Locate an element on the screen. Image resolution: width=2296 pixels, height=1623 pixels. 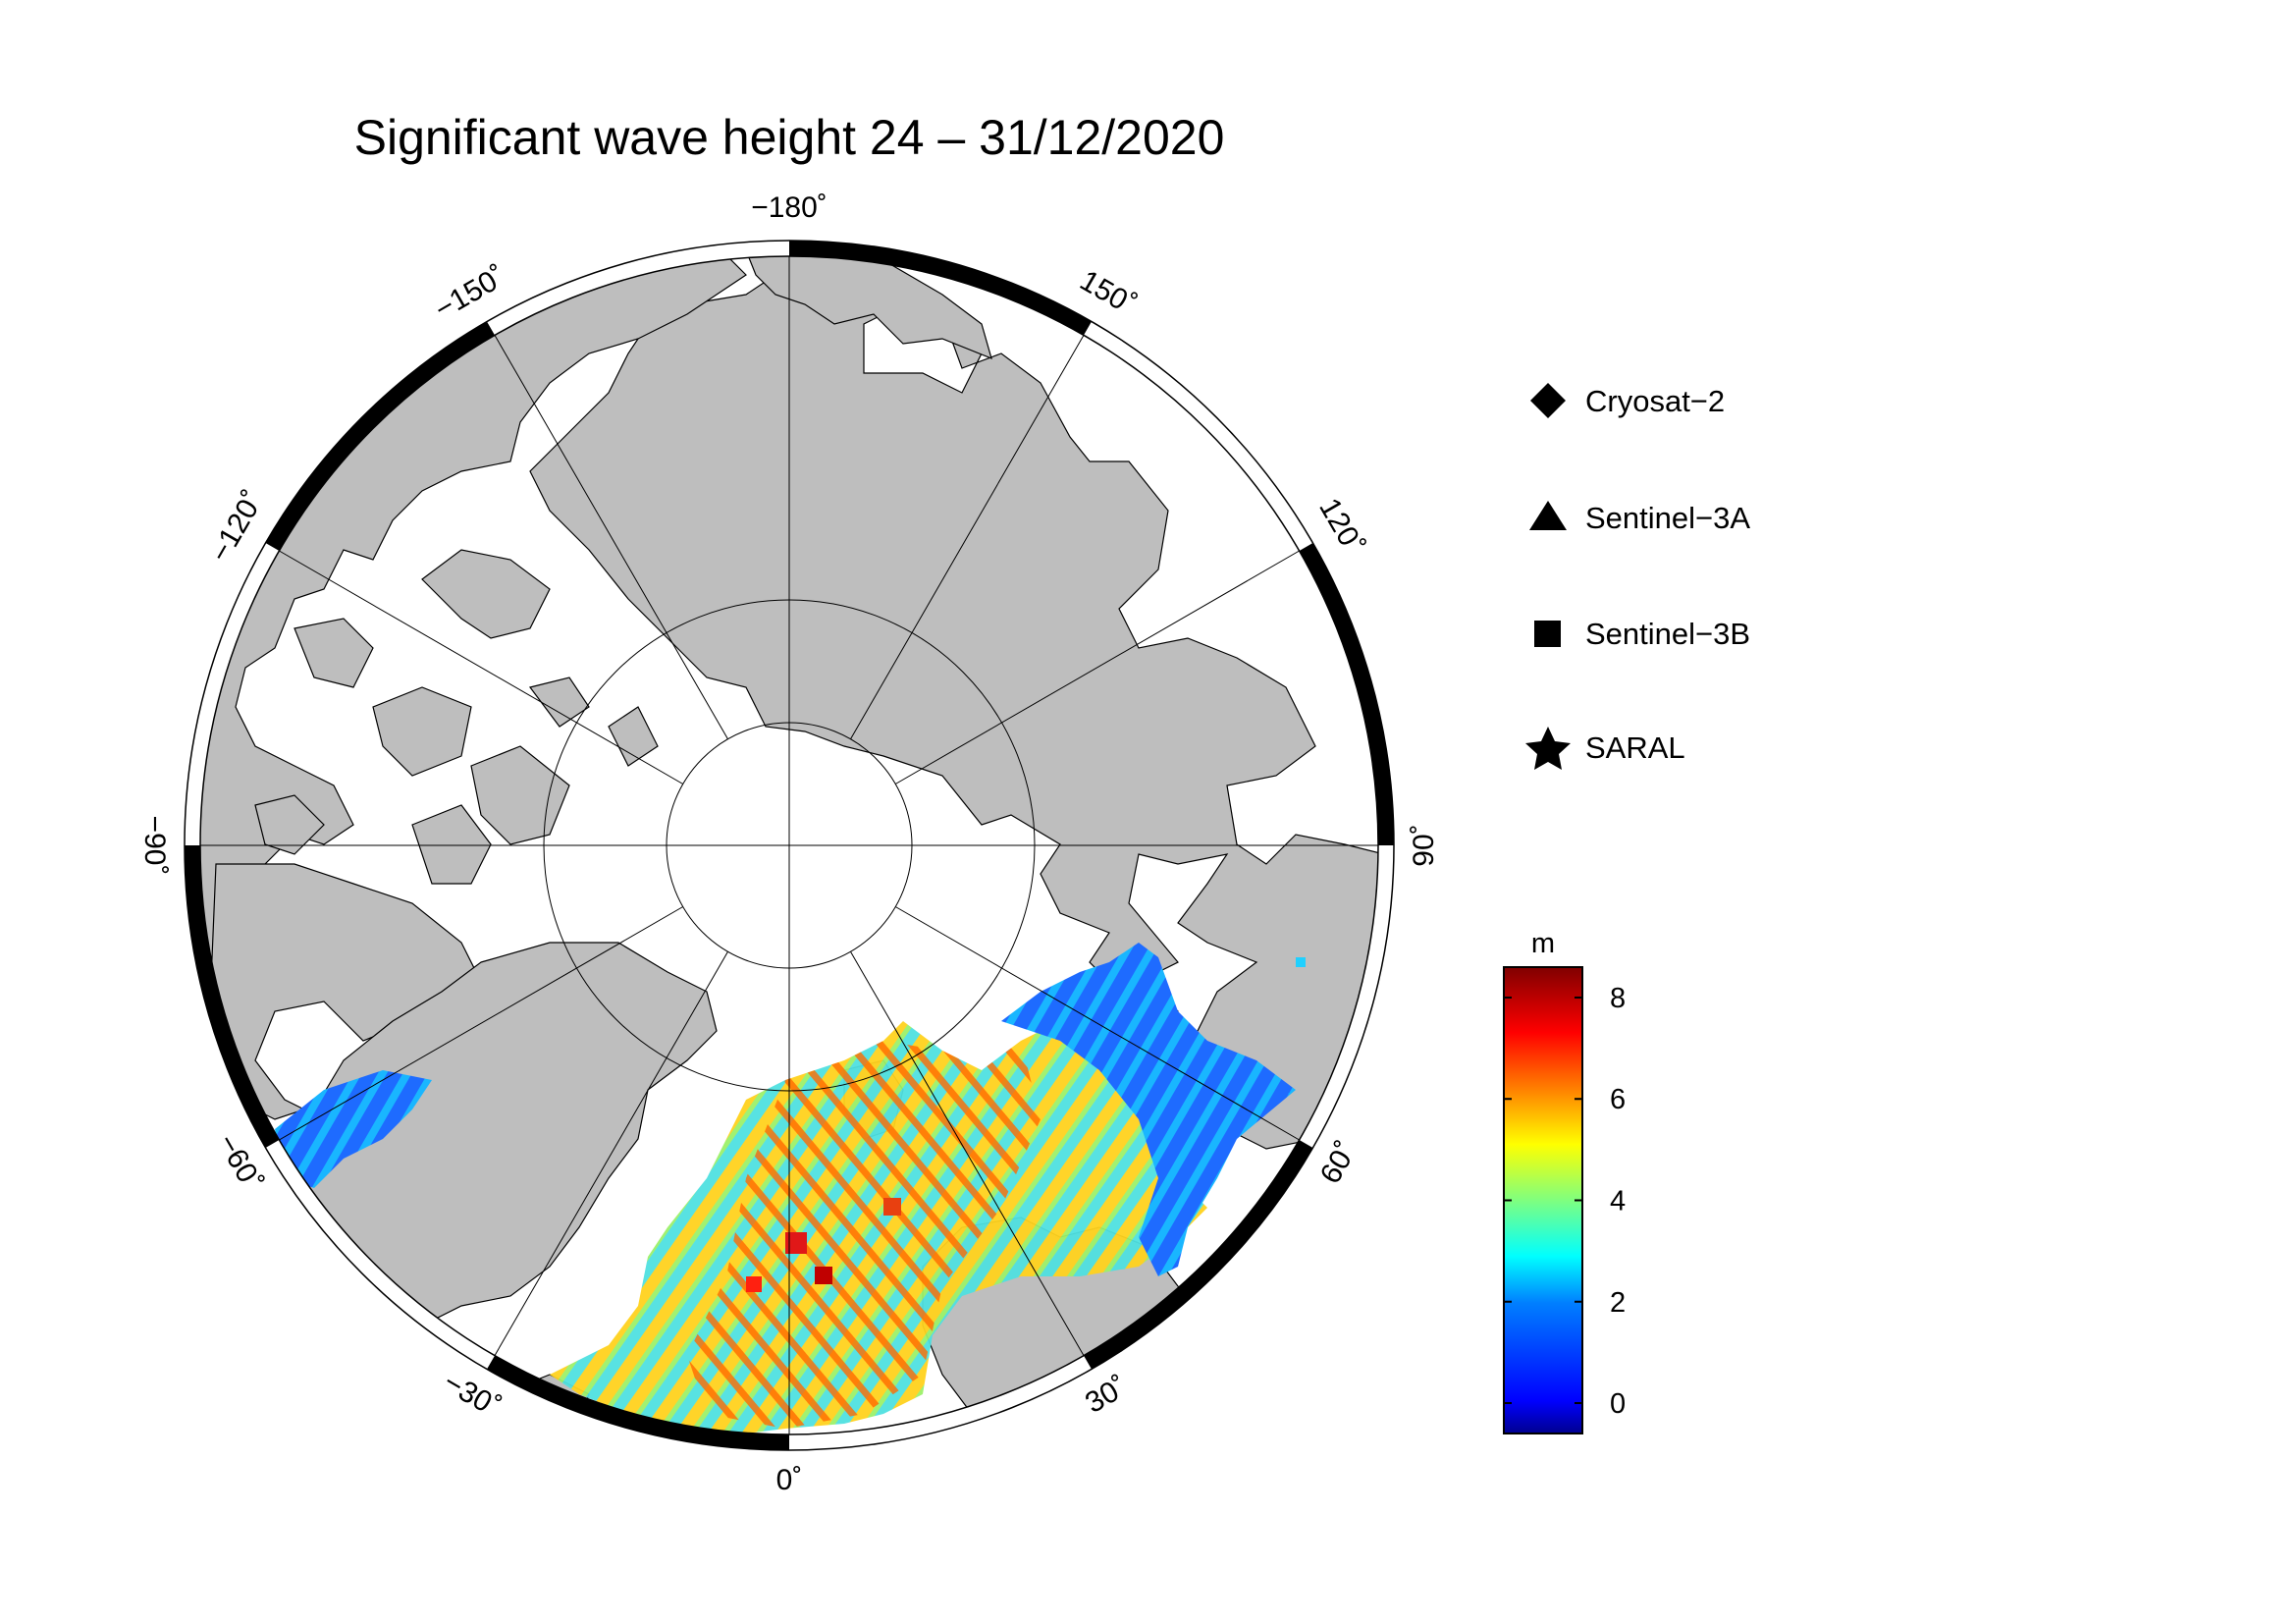
legend-label: Cryosat−2 is located at coordinates (1655, 401).